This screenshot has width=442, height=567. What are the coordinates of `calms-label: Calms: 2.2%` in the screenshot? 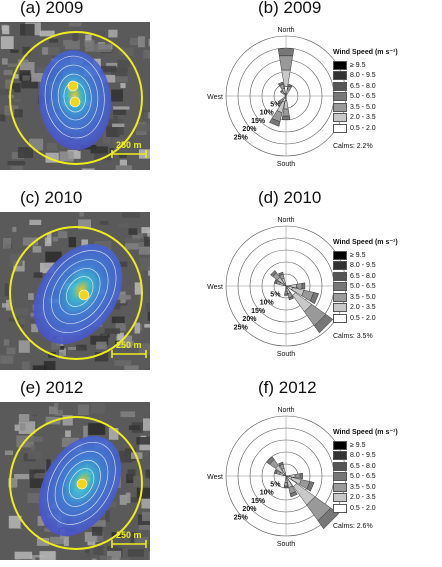 It's located at (353, 146).